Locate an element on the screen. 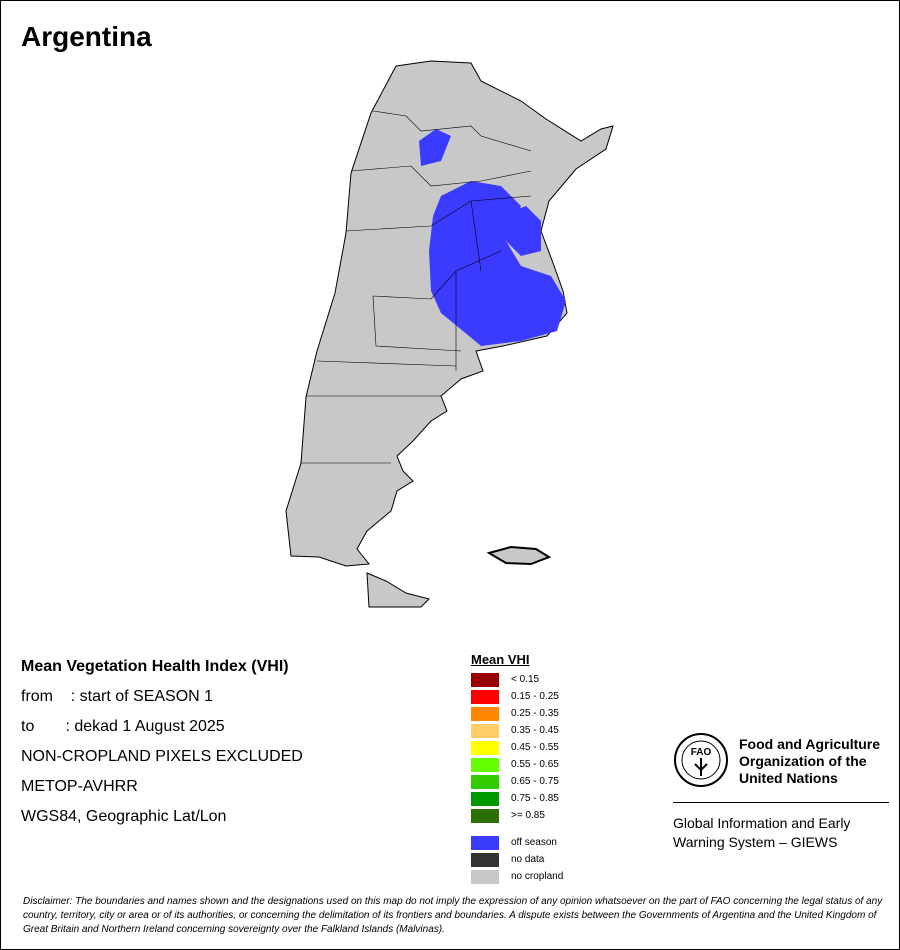 The height and width of the screenshot is (950, 900). legend-item: 0.15 - 0.25 is located at coordinates (517, 696).